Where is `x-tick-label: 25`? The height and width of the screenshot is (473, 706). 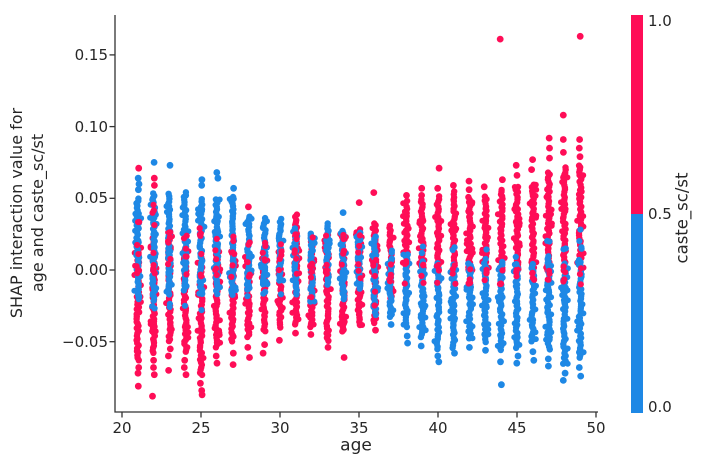
x-tick-label: 25 is located at coordinates (201, 428).